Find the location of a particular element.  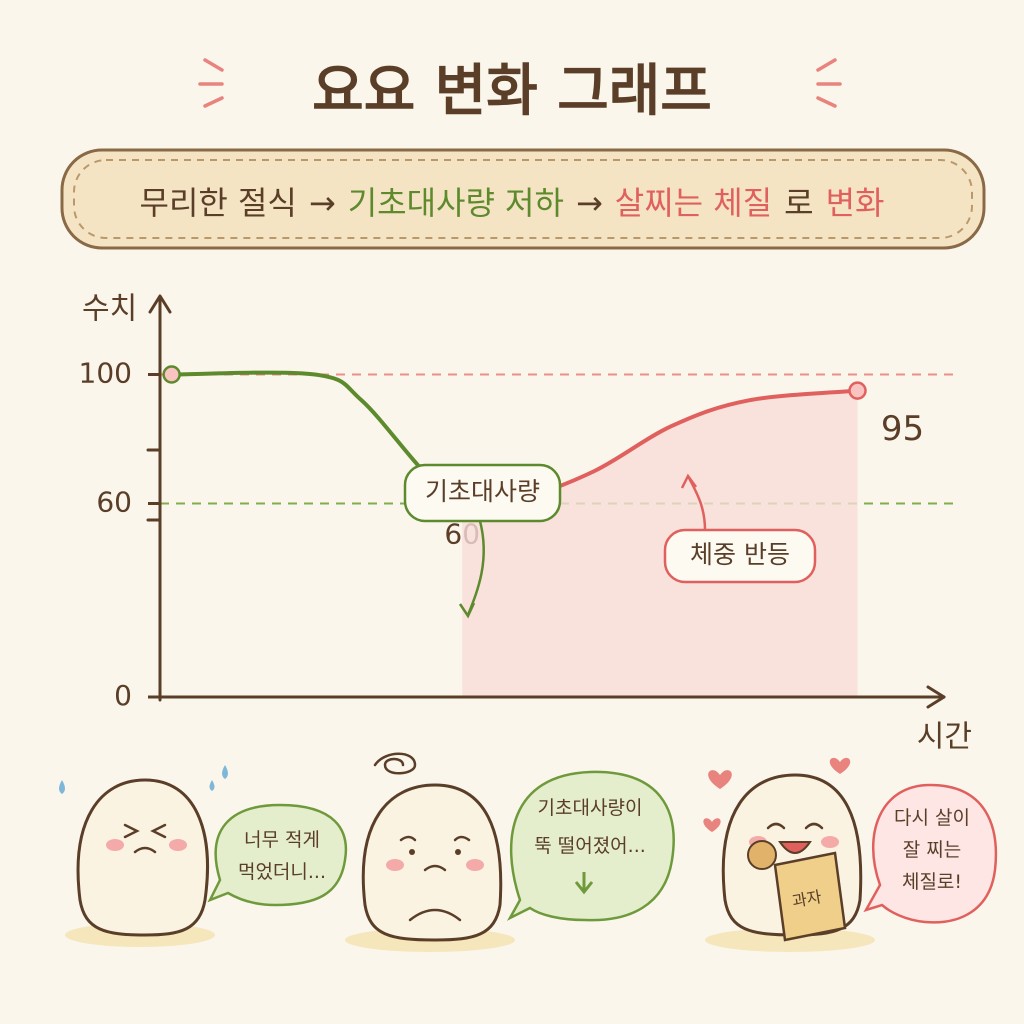

chart-title: 요요 변화 그래프 is located at coordinates (512, 91).